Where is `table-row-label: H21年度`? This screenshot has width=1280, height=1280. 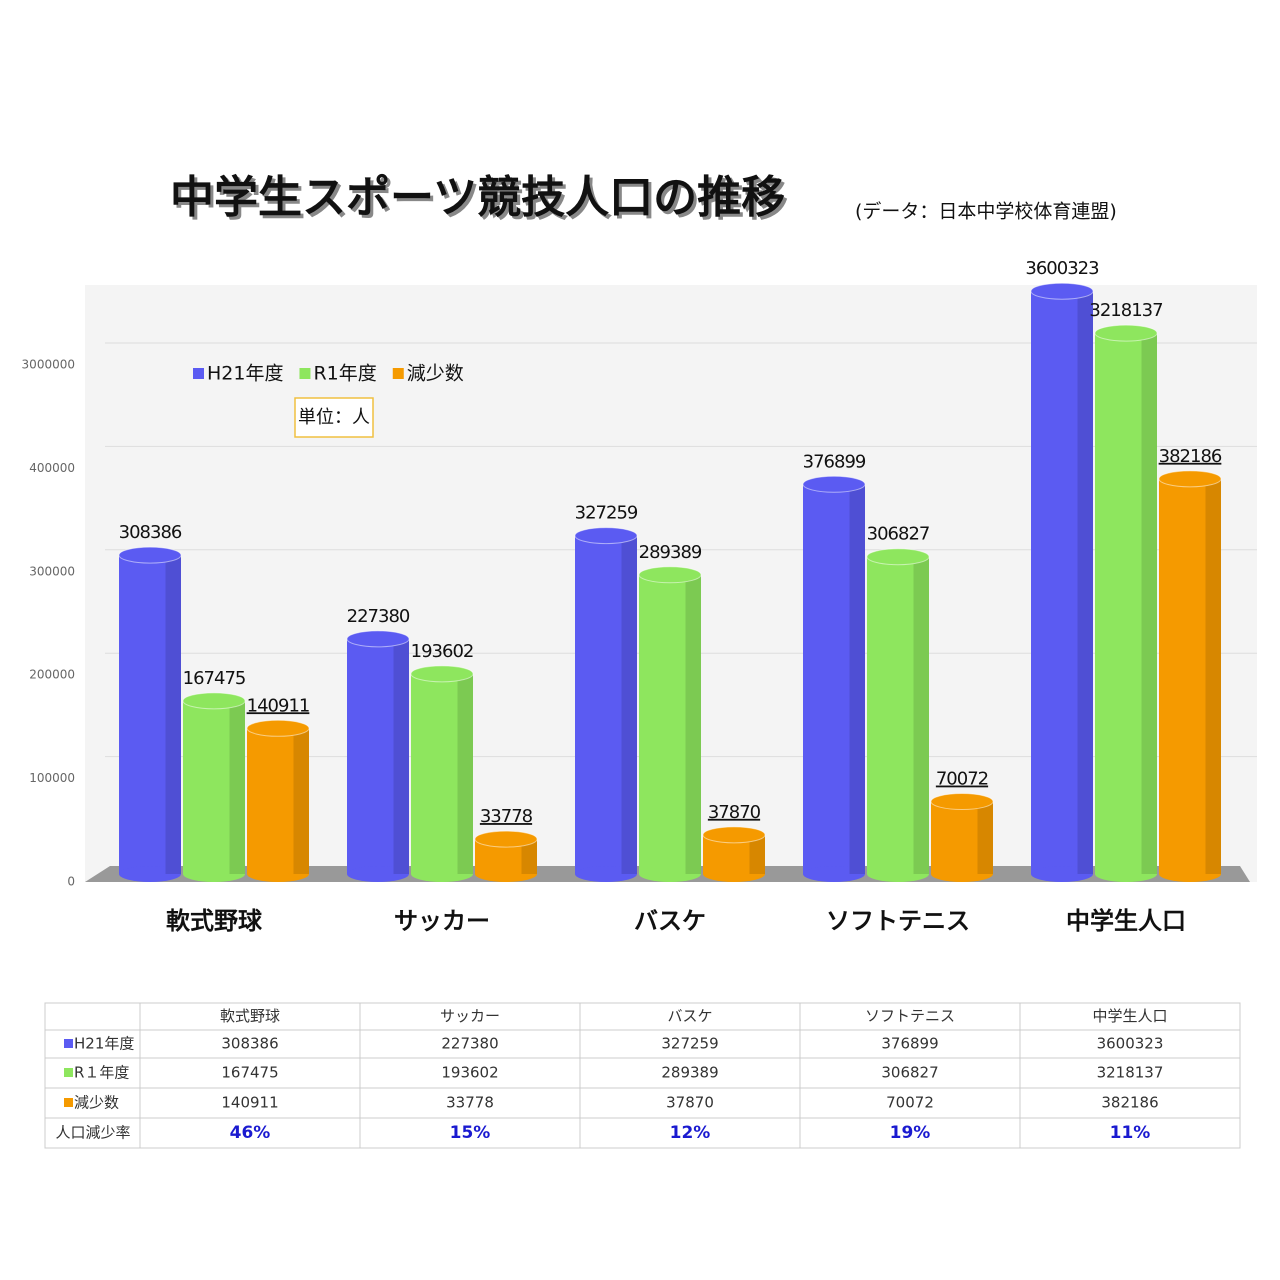
table-row-label: H21年度 is located at coordinates (104, 1044).